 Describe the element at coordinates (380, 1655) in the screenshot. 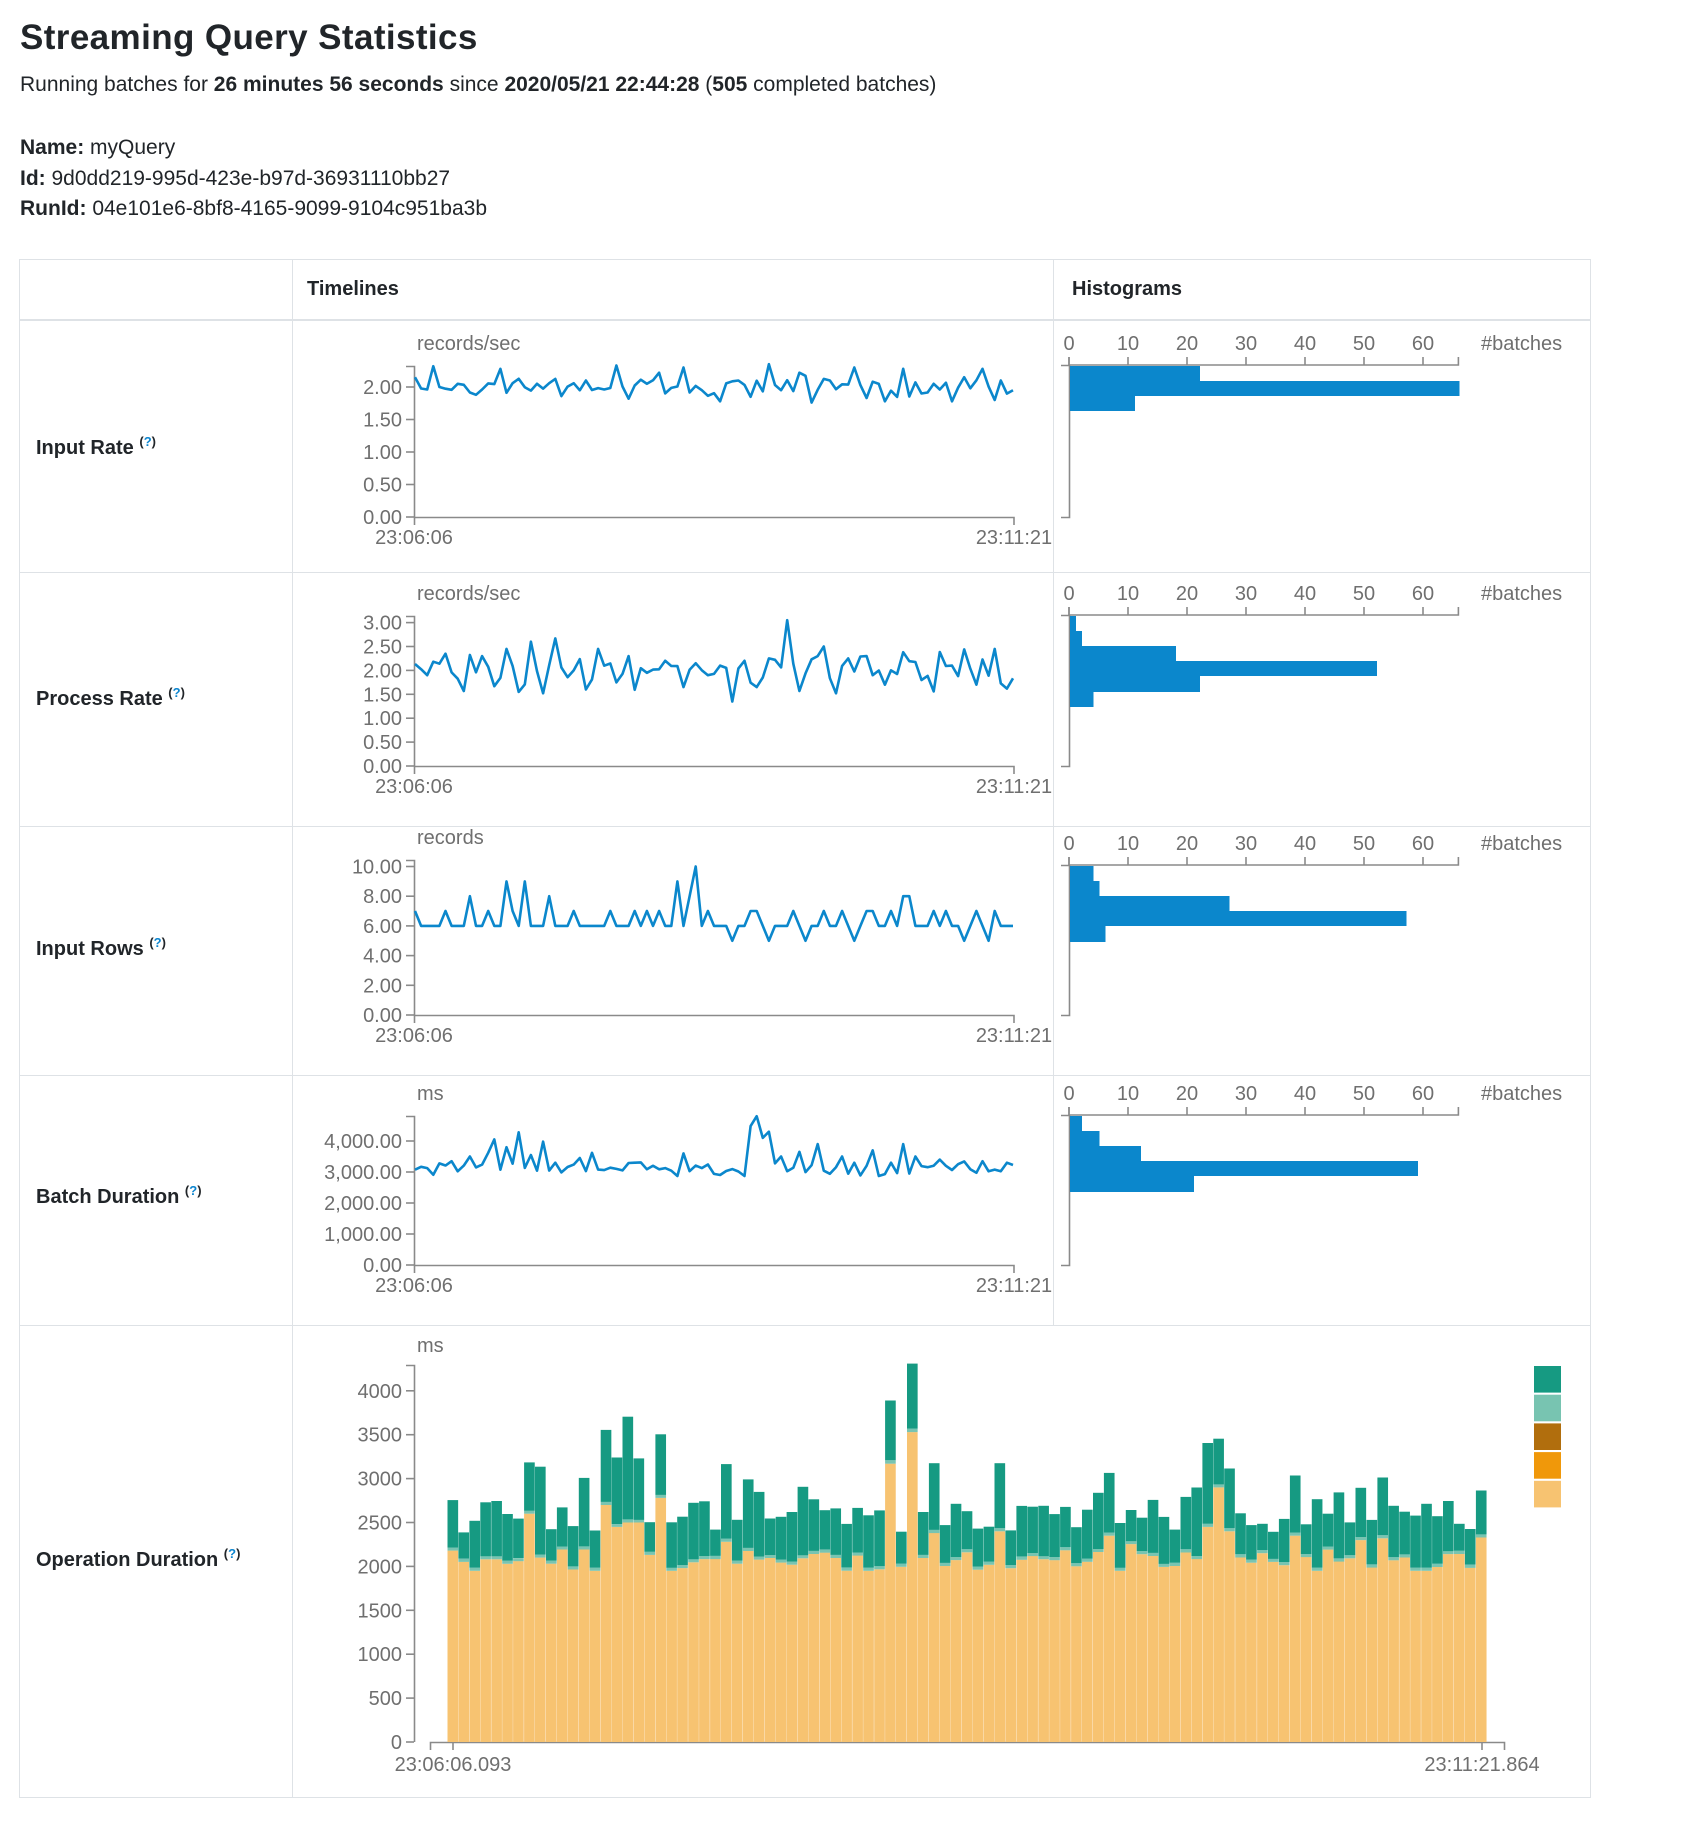

I see `svg-text: 1000` at that location.